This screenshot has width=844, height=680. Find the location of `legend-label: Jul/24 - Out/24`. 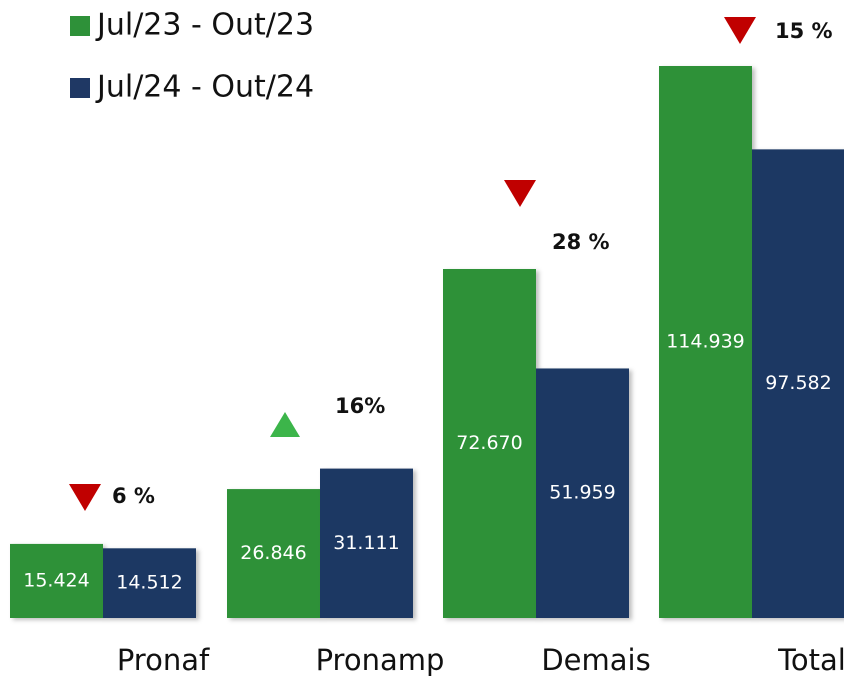

legend-label: Jul/24 - Out/24 is located at coordinates (204, 87).